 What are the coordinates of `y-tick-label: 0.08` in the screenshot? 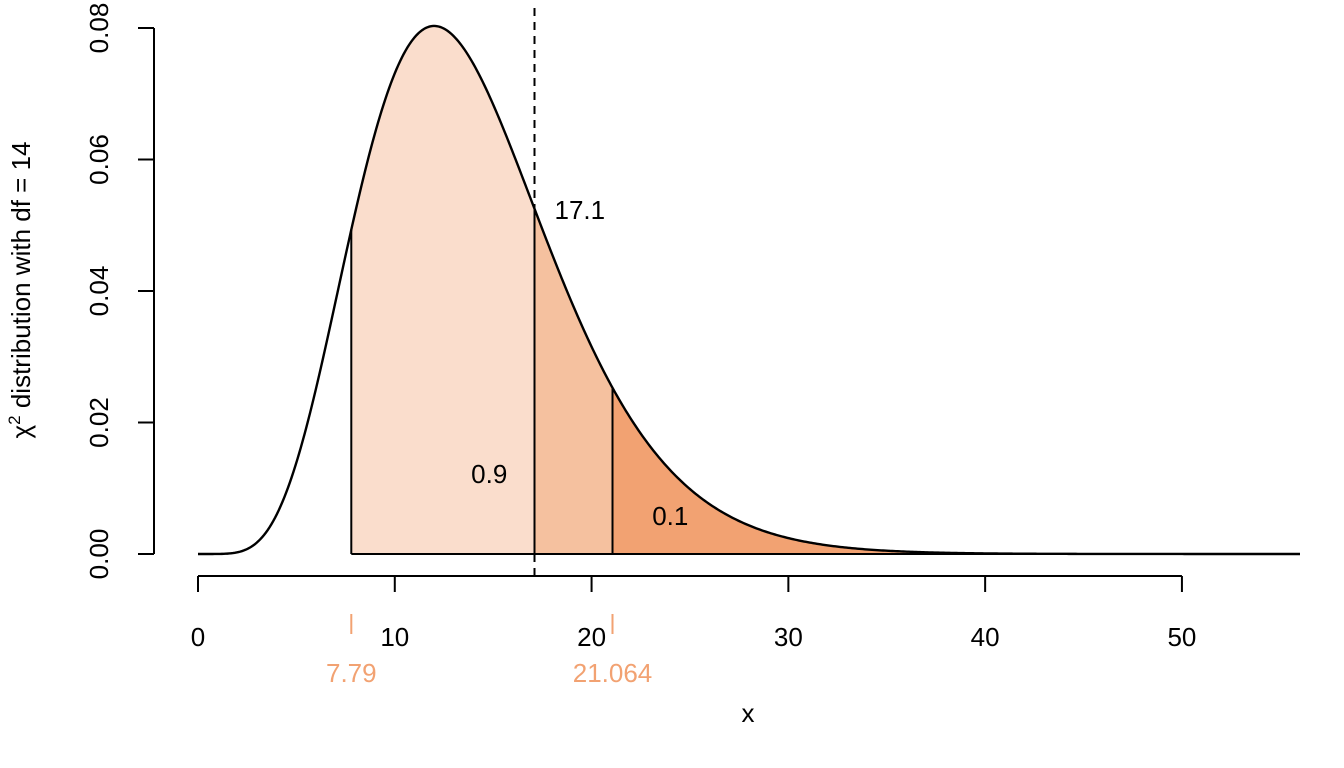 It's located at (99, 28).